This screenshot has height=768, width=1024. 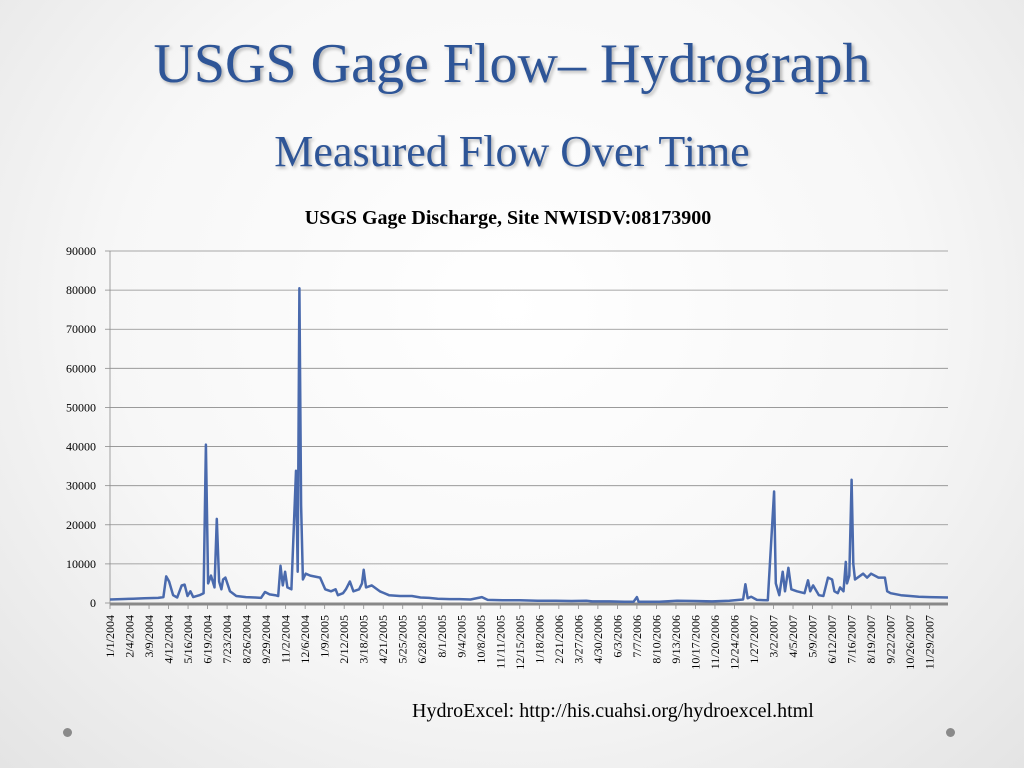 I want to click on x-tick-label: 2/4/2004, so click(x=130, y=636).